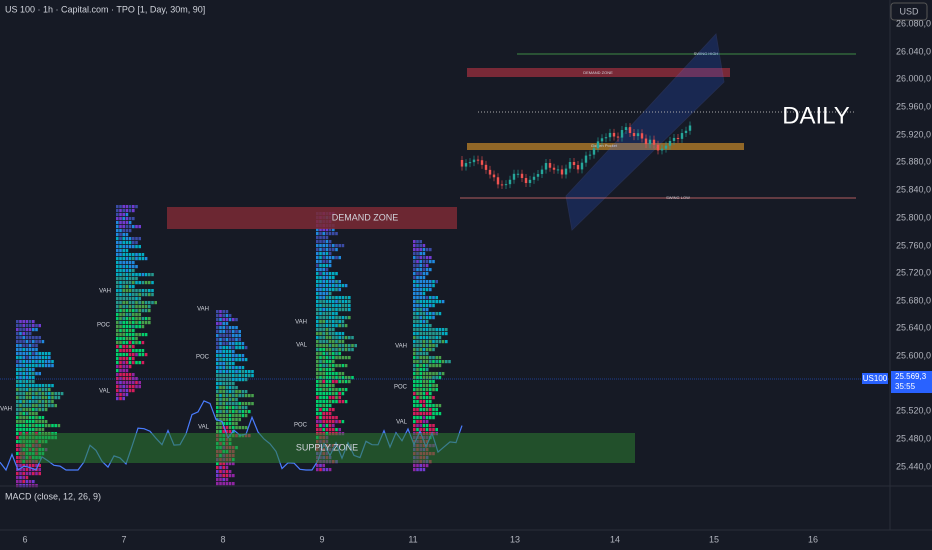  Describe the element at coordinates (598, 72) in the screenshot. I see `inset-demand-label: DEMAND ZONE` at that location.